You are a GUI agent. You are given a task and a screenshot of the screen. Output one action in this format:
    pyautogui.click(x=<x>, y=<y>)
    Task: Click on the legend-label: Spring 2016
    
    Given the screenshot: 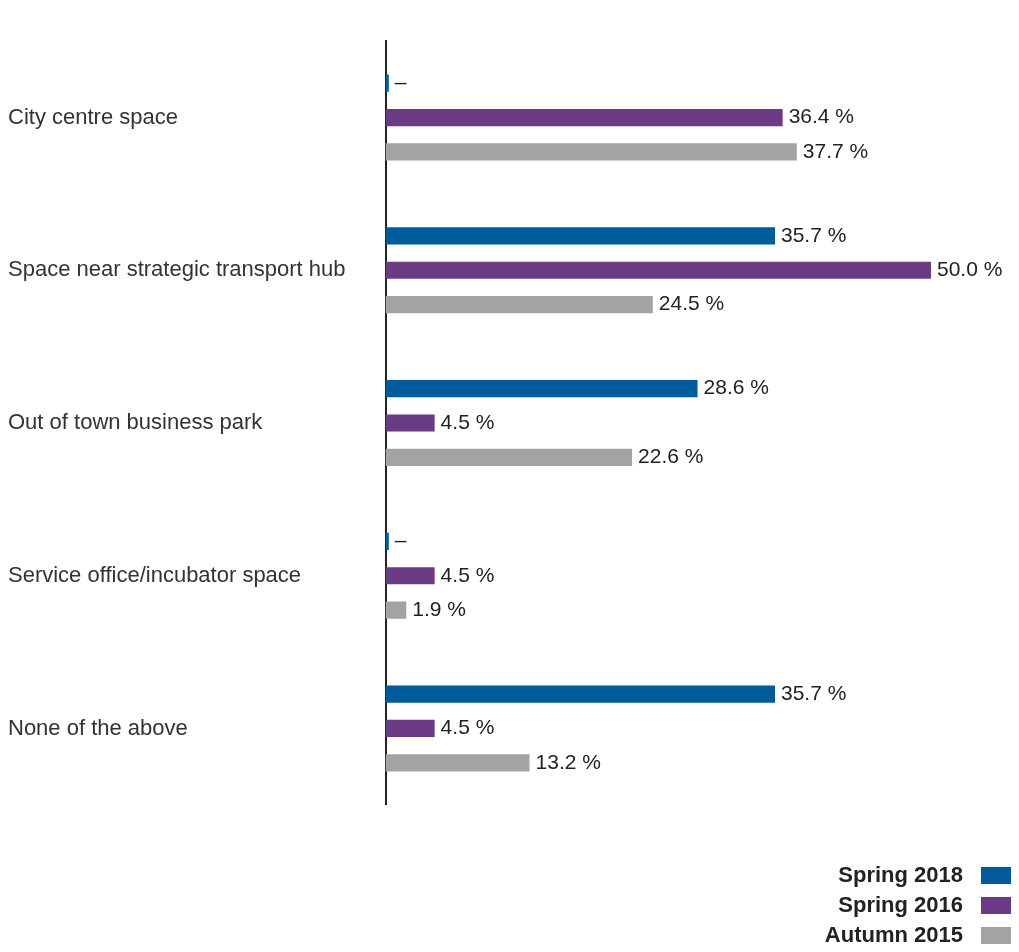 What is the action you would take?
    pyautogui.click(x=900, y=905)
    